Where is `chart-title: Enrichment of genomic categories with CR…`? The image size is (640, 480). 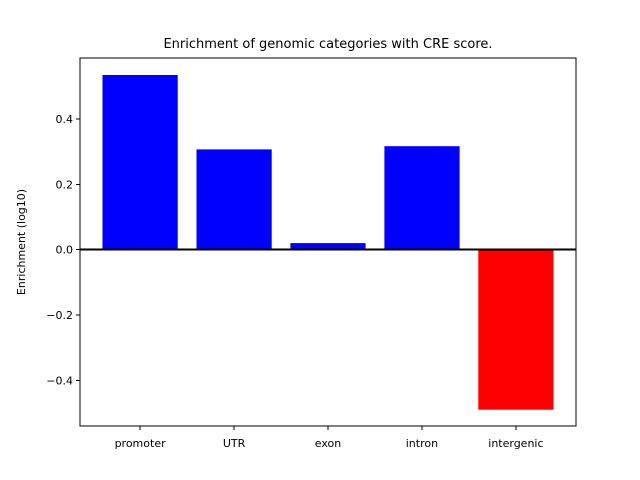
chart-title: Enrichment of genomic categories with CR… is located at coordinates (327, 44).